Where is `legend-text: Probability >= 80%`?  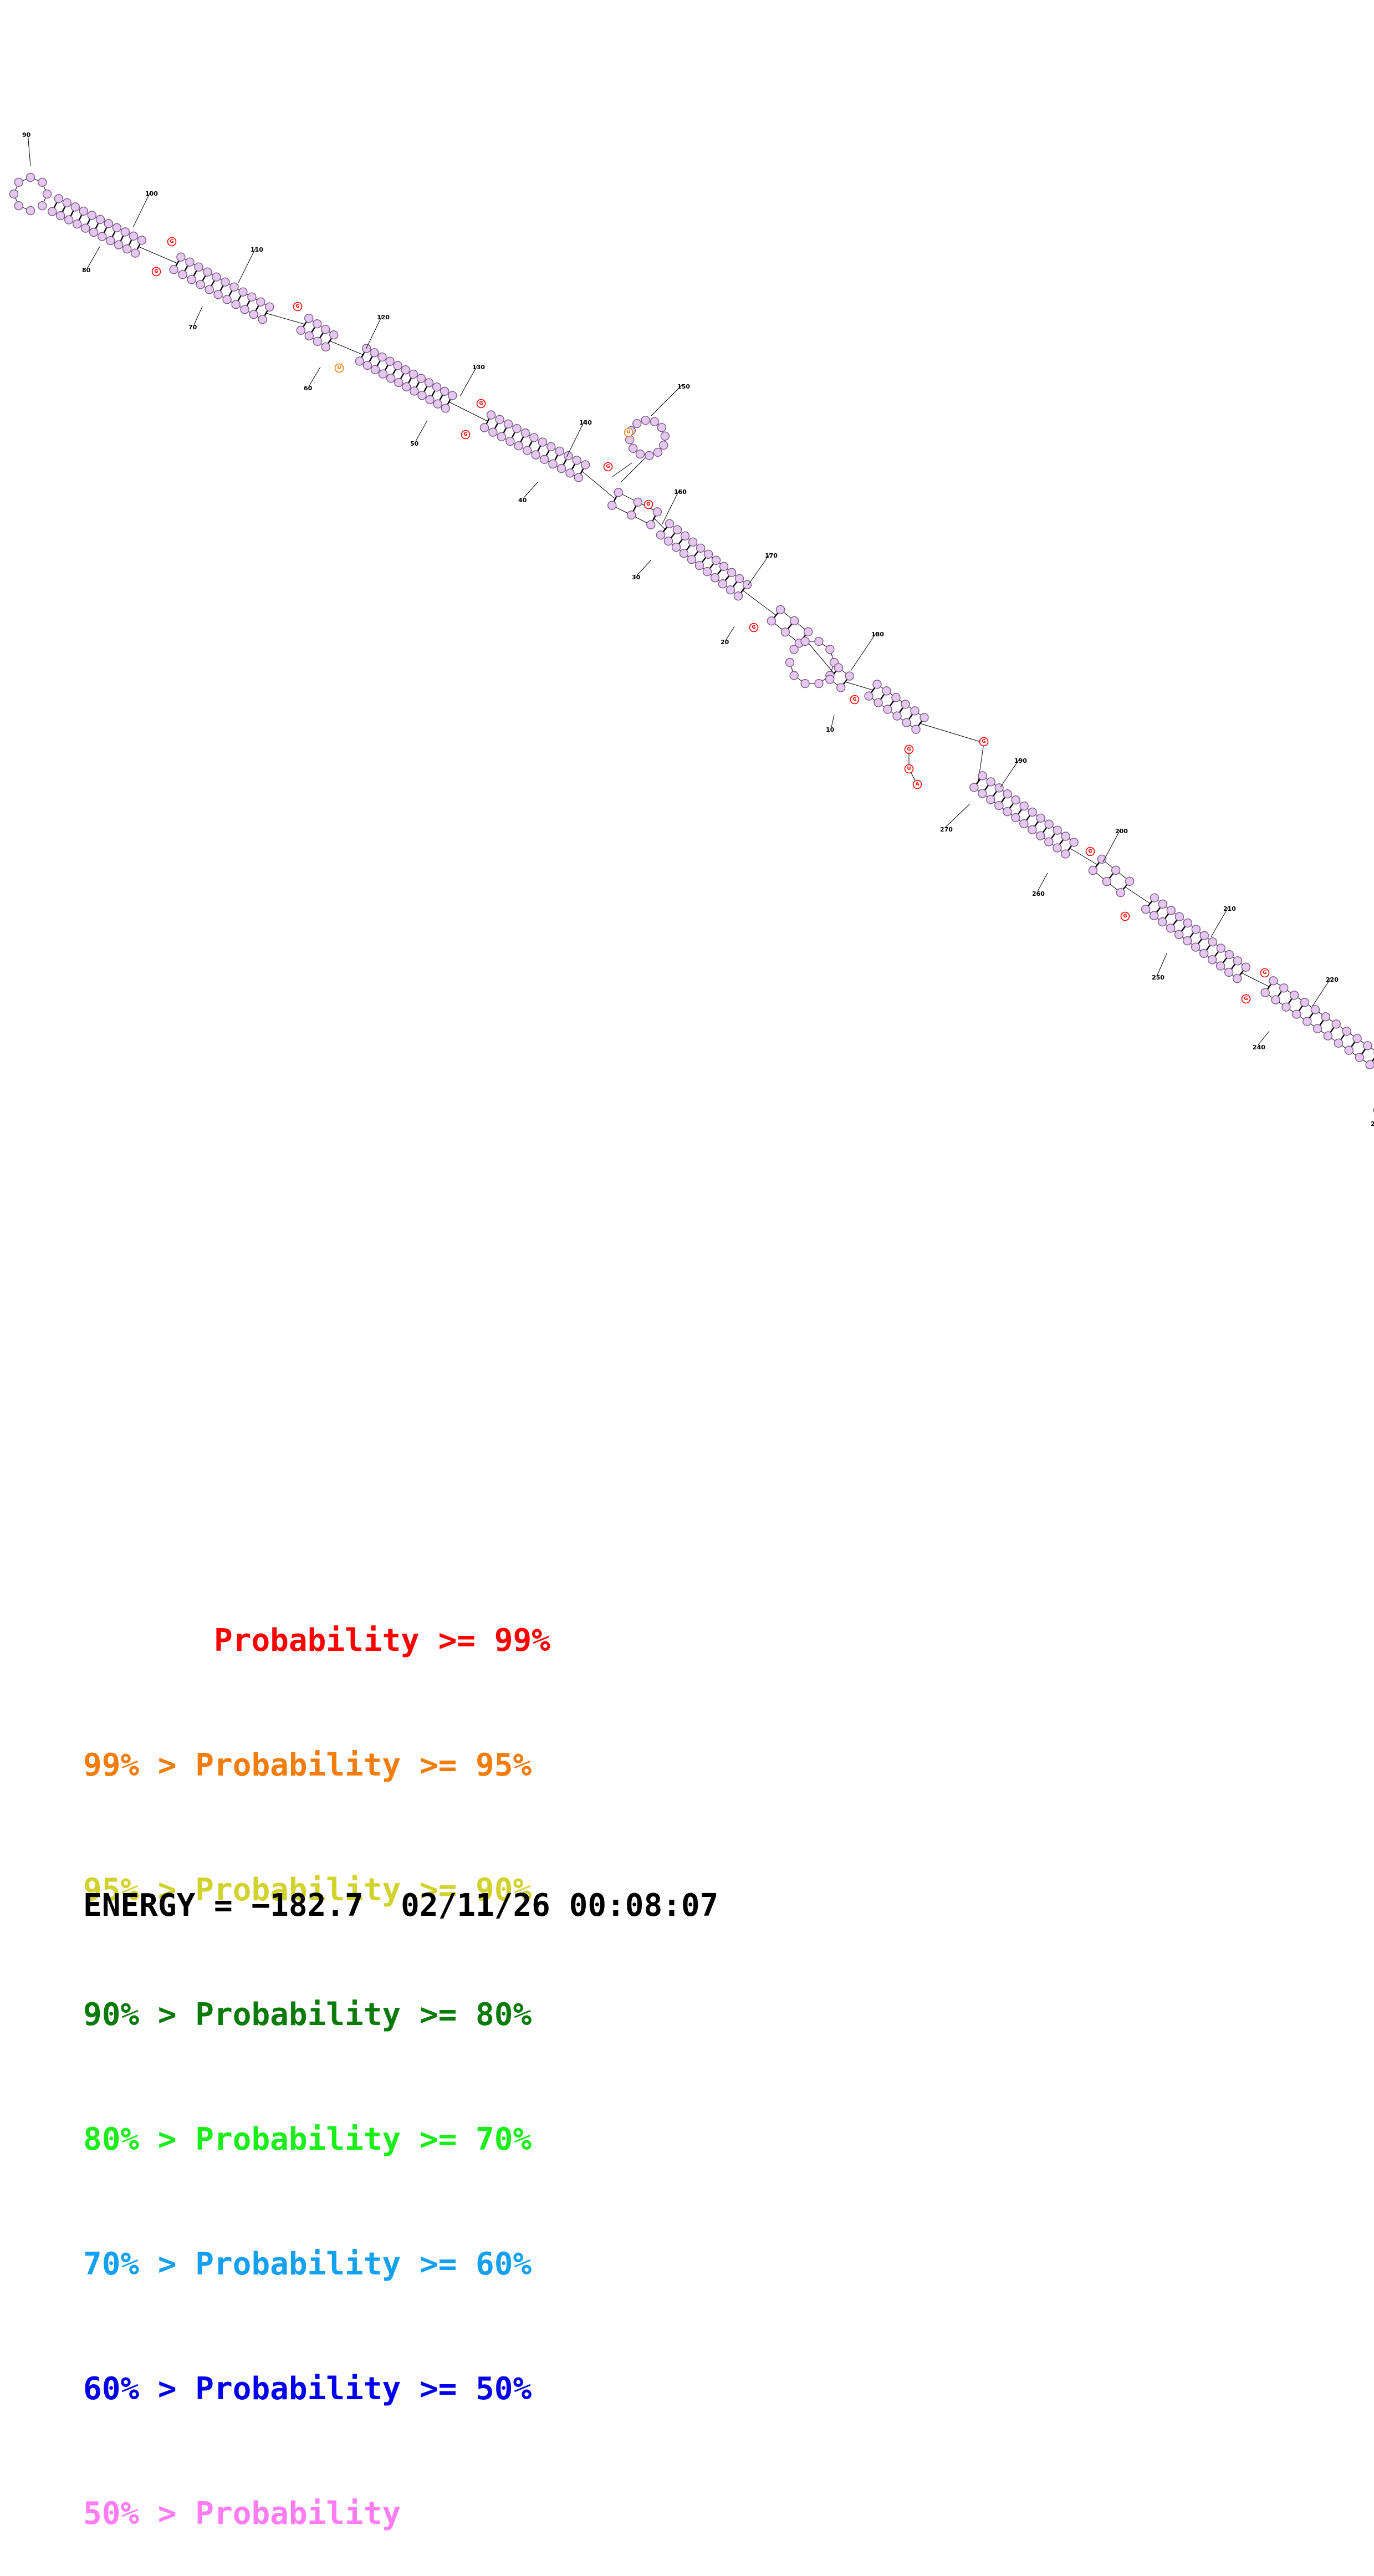
legend-text: Probability >= 80% is located at coordinates (363, 2015).